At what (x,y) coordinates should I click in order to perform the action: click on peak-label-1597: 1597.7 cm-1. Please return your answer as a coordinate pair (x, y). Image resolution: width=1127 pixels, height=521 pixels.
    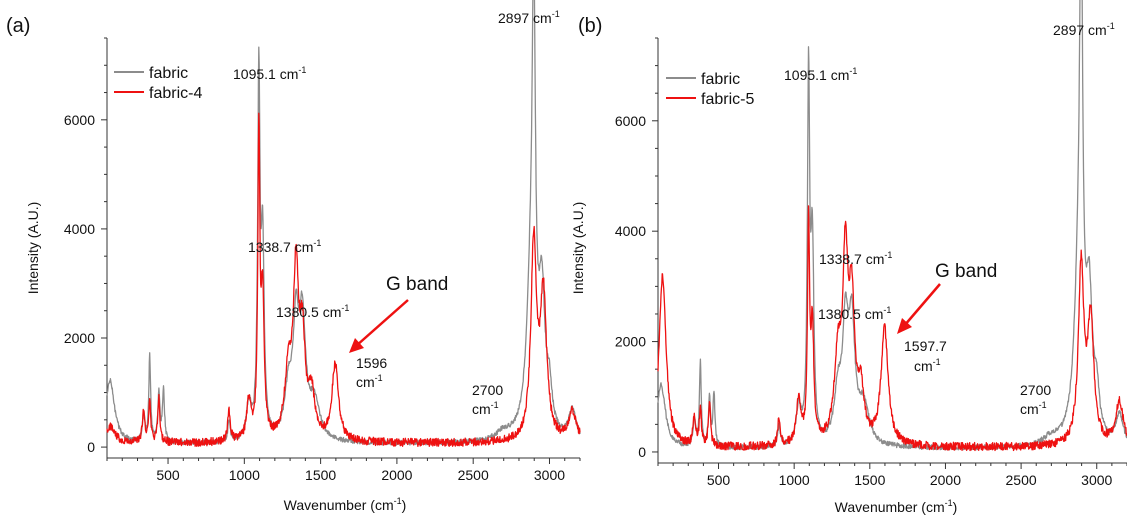
    Looking at the image, I should click on (925, 356).